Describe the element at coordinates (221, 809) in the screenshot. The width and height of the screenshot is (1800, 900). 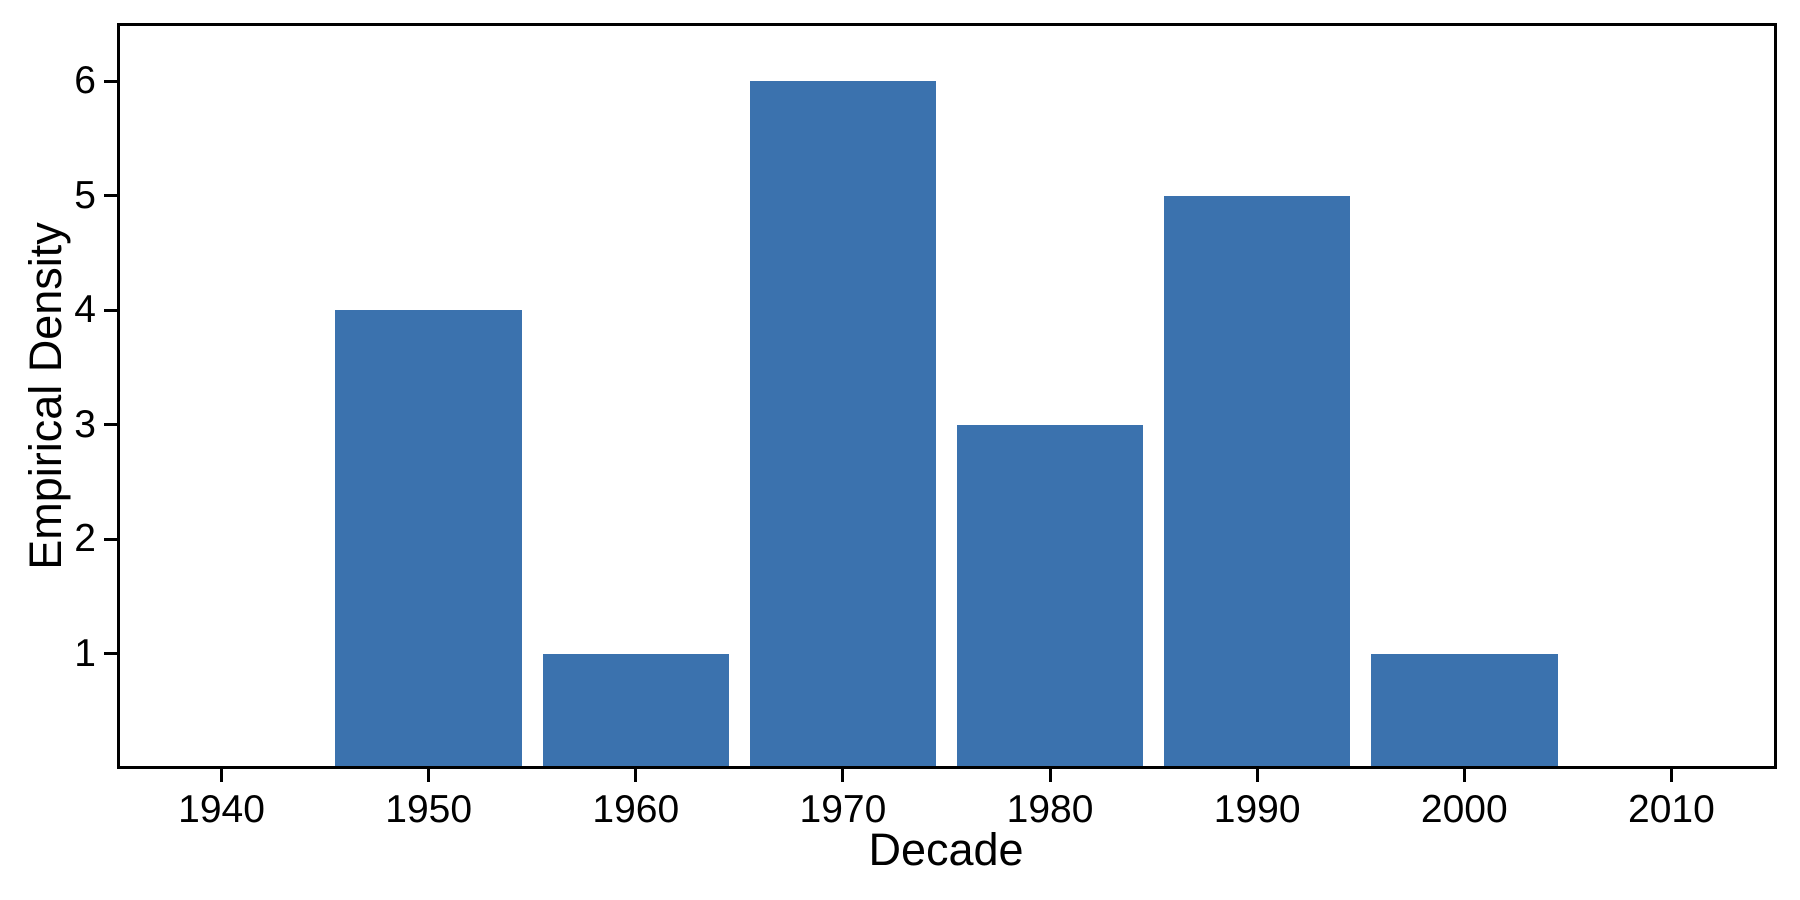
I see `x-tick-label-1940: 1940` at that location.